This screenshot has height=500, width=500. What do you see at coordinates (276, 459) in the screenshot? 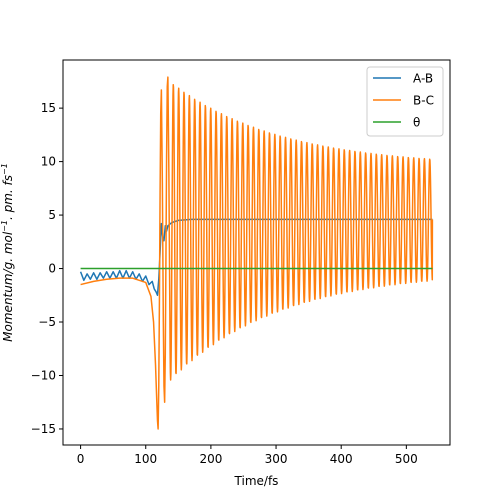
I see `x-tick-label: 300` at bounding box center [276, 459].